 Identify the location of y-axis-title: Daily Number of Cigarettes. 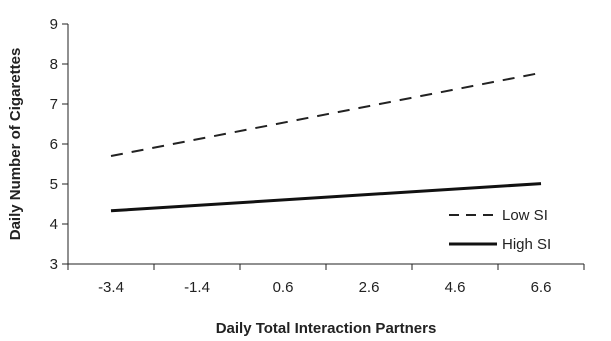
(15, 144).